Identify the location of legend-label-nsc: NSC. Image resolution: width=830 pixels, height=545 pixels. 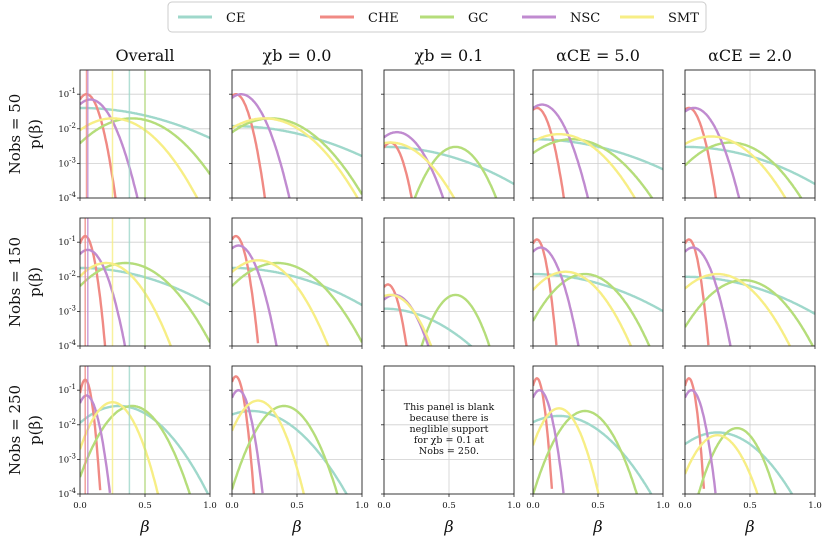
(585, 18).